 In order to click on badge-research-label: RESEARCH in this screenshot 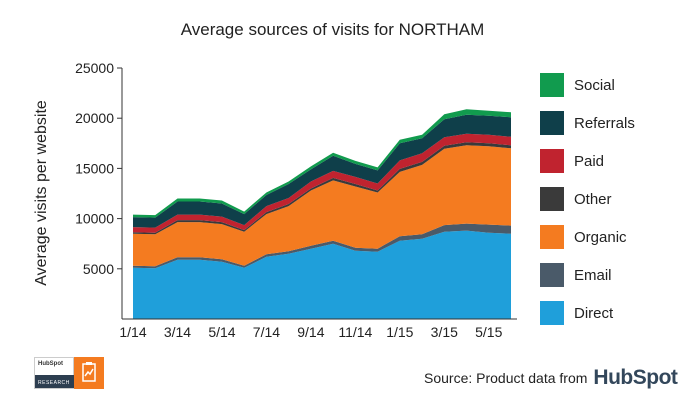, I will do `click(54, 383)`.